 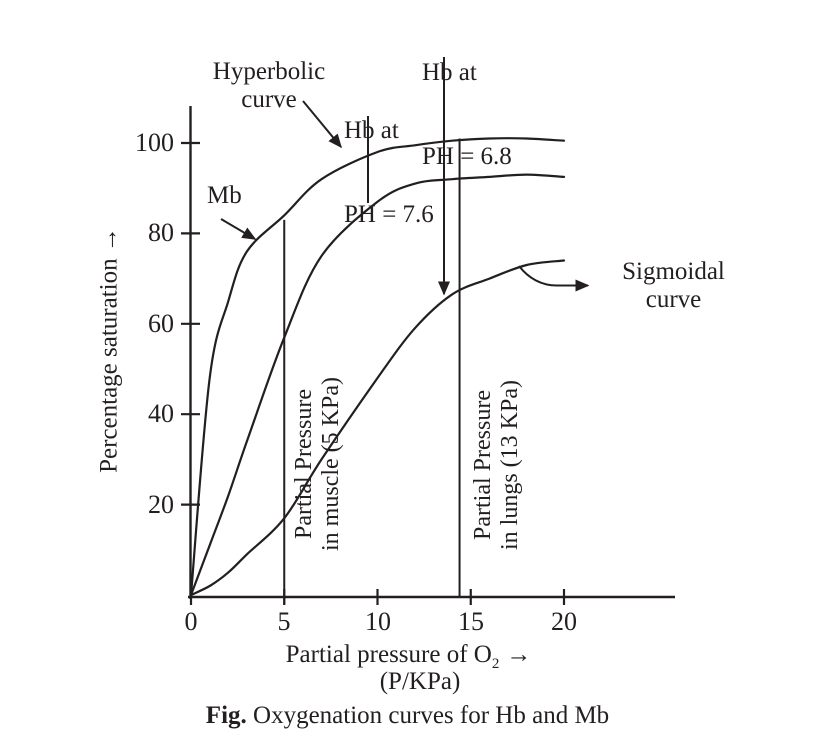 I want to click on hyperbolic-curve-label: Hyperbolic curve, so click(x=269, y=86).